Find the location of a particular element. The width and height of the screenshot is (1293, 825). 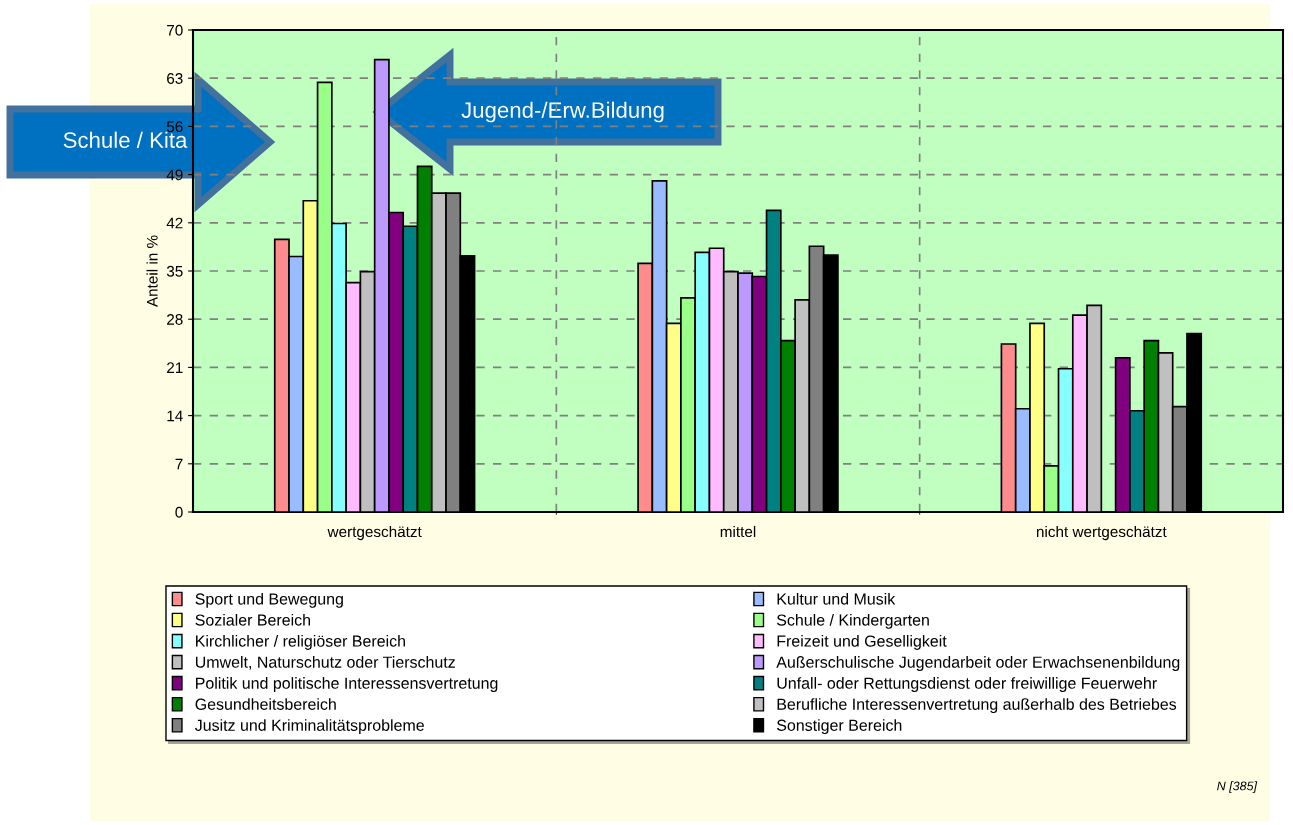

y-tick-label: 28 is located at coordinates (175, 319).